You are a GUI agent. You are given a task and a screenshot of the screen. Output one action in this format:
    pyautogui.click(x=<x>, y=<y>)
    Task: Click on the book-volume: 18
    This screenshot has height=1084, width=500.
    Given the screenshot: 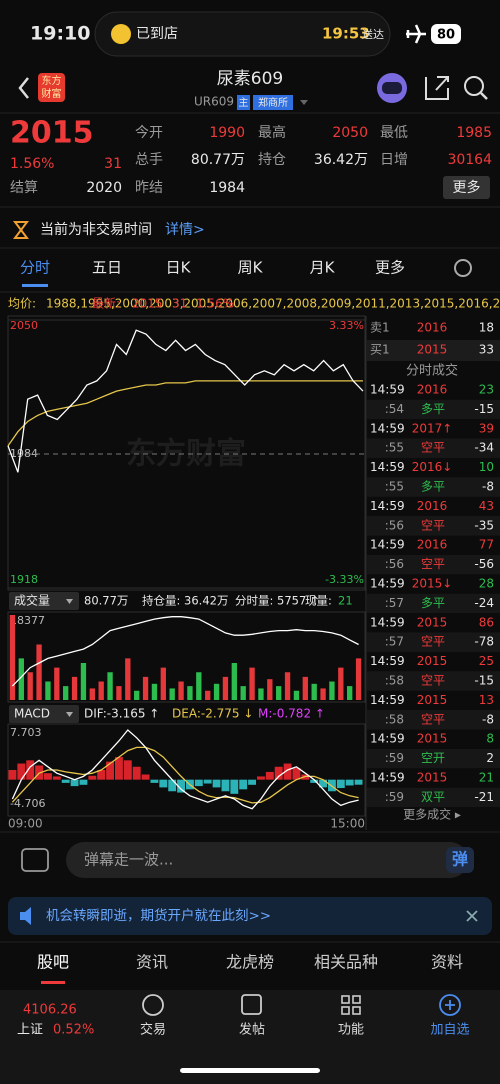 What is the action you would take?
    pyautogui.click(x=486, y=328)
    